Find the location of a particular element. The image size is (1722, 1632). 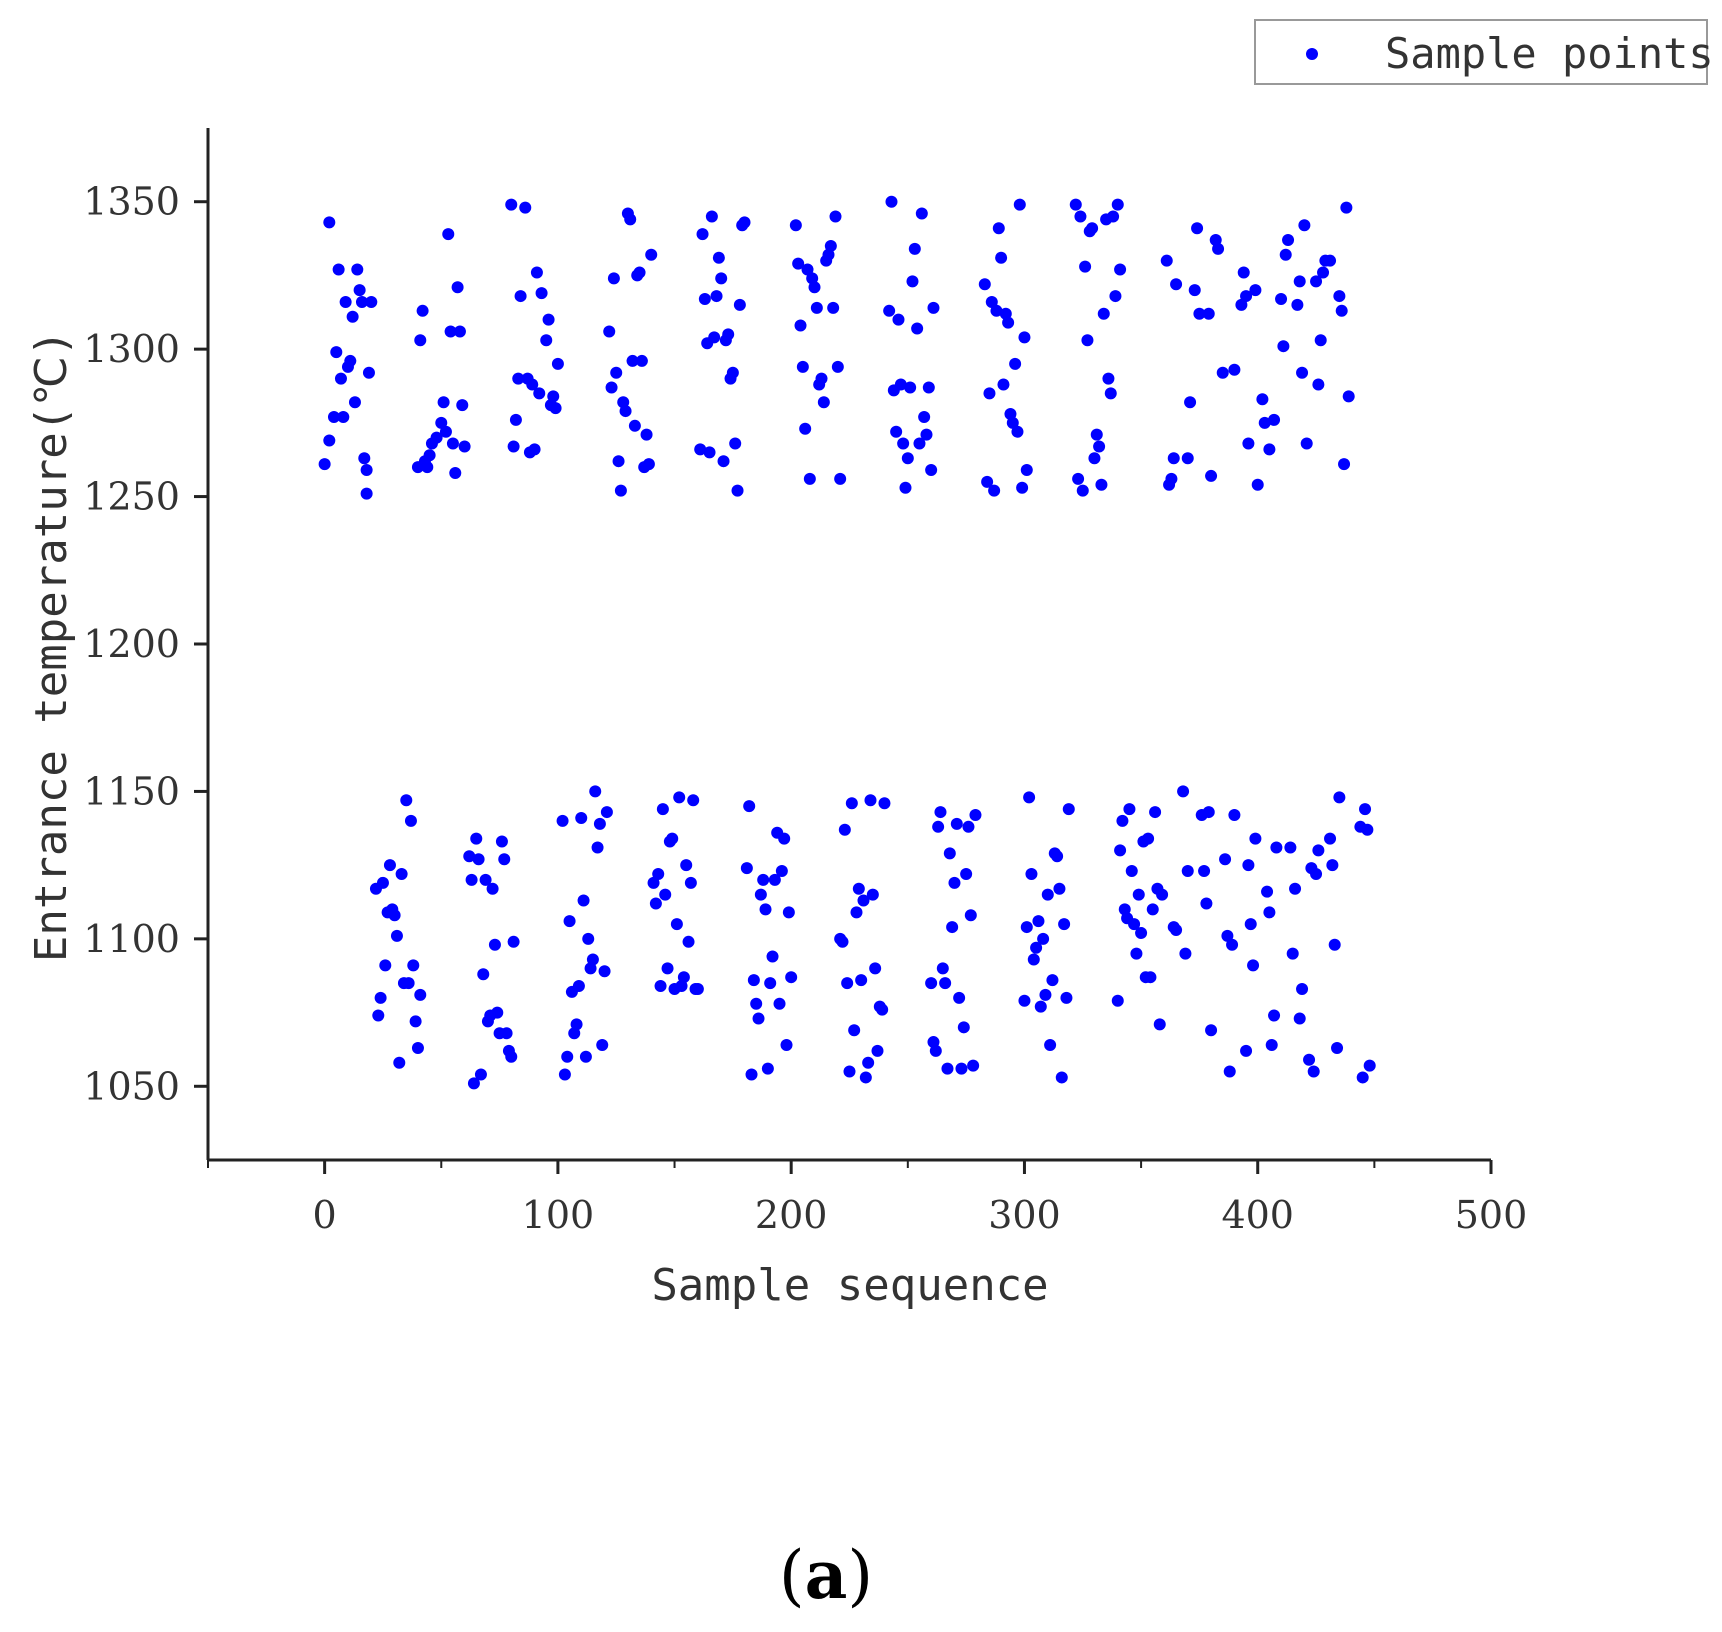

legend-box is located at coordinates (1481, 52).